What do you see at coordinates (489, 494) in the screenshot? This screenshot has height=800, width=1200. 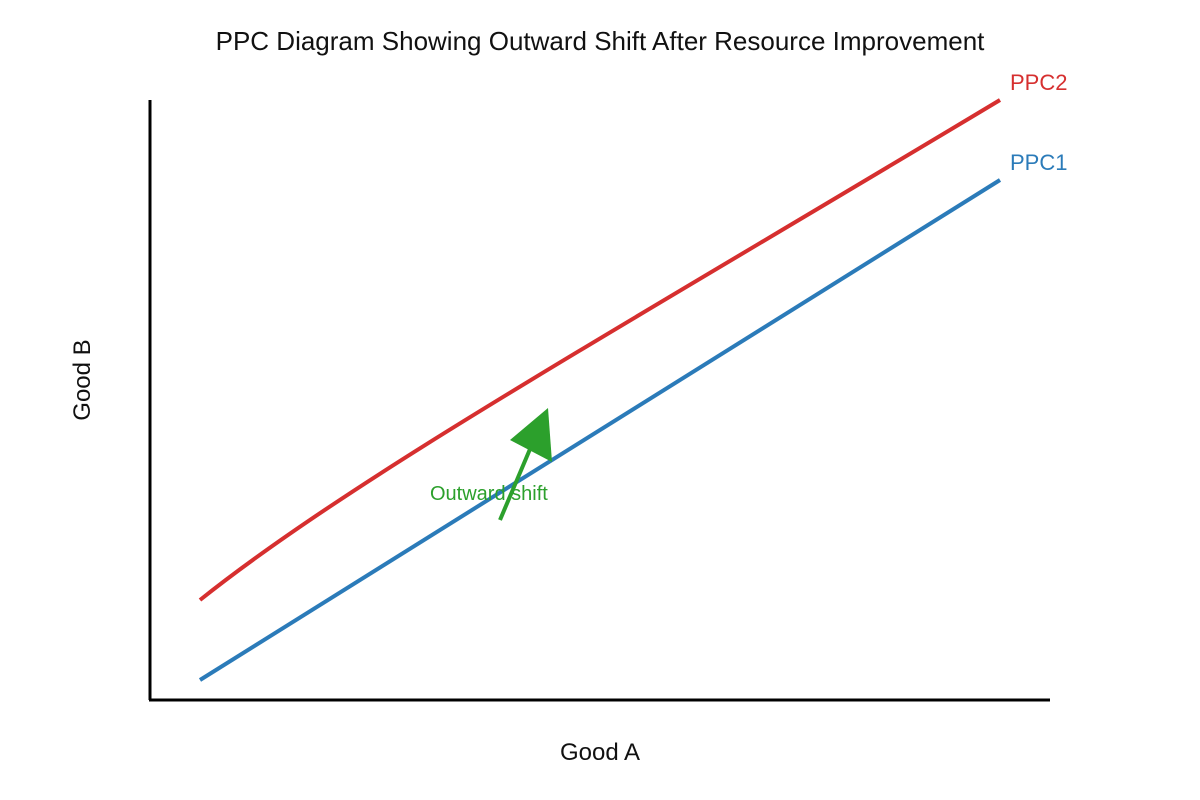 I see `outward-shift-label: Outward shift` at bounding box center [489, 494].